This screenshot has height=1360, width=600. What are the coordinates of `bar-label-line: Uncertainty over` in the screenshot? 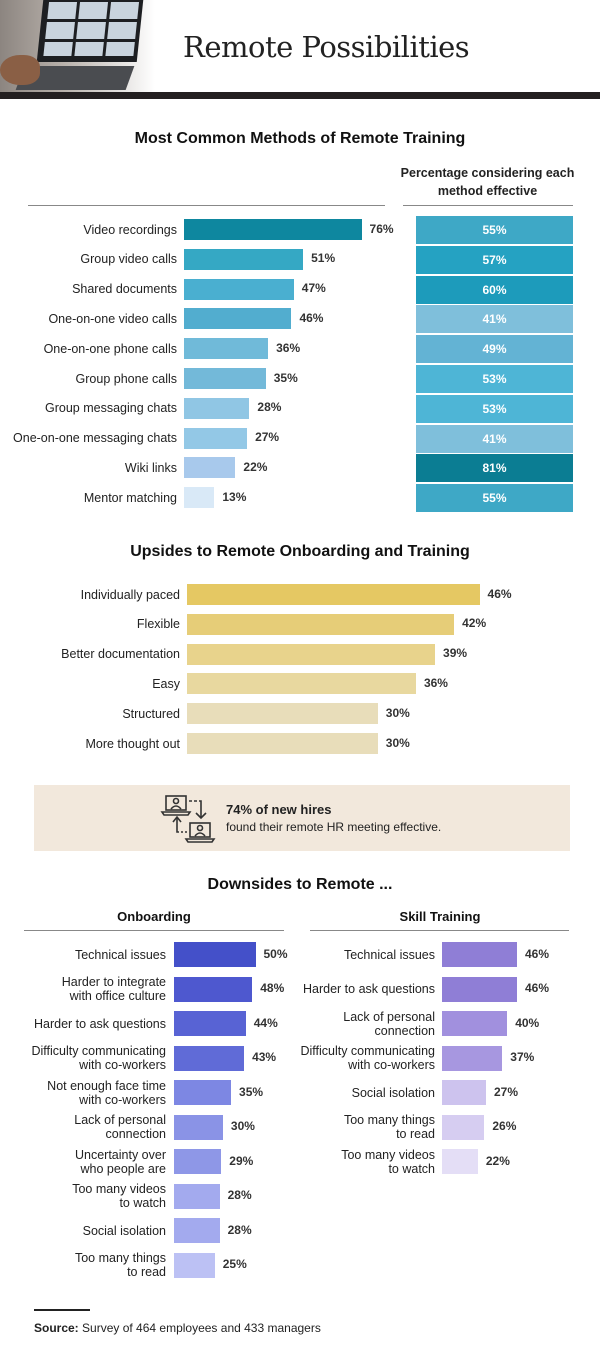 It's located at (120, 1154).